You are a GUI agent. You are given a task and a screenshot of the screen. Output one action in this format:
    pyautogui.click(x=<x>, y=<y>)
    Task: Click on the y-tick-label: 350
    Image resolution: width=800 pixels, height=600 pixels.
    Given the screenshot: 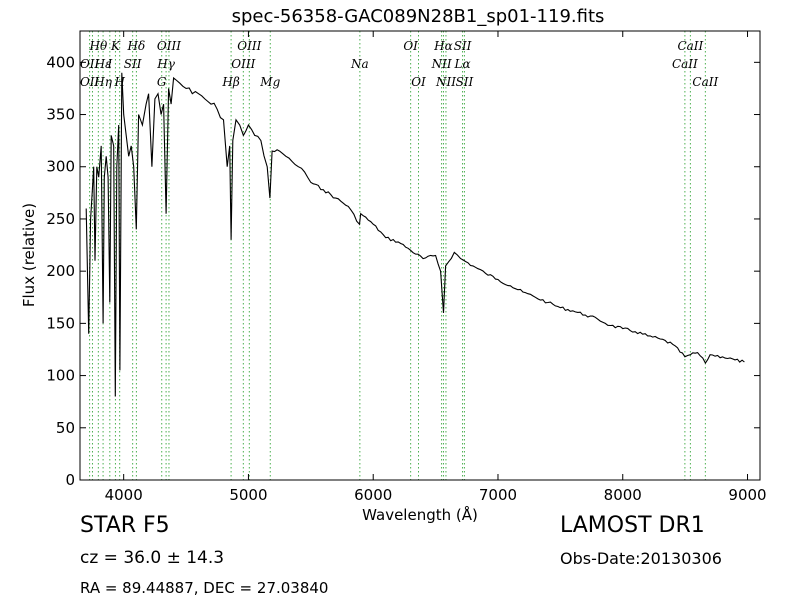 What is the action you would take?
    pyautogui.click(x=60, y=115)
    